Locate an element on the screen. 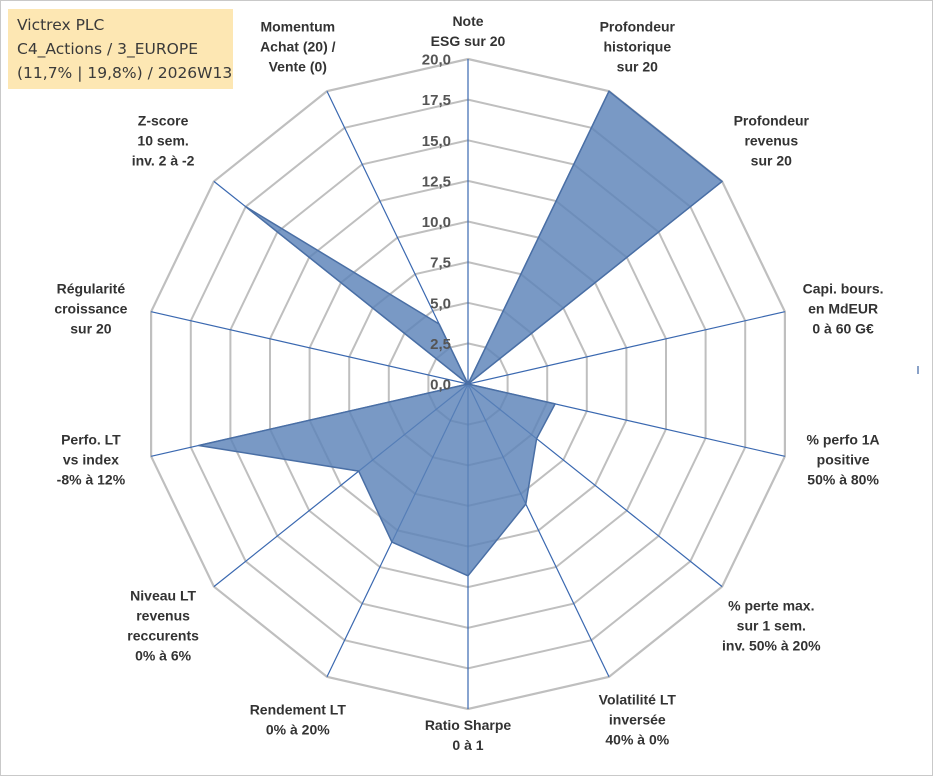 Image resolution: width=933 pixels, height=776 pixels. tick-label-8: 20,0 is located at coordinates (436, 60).